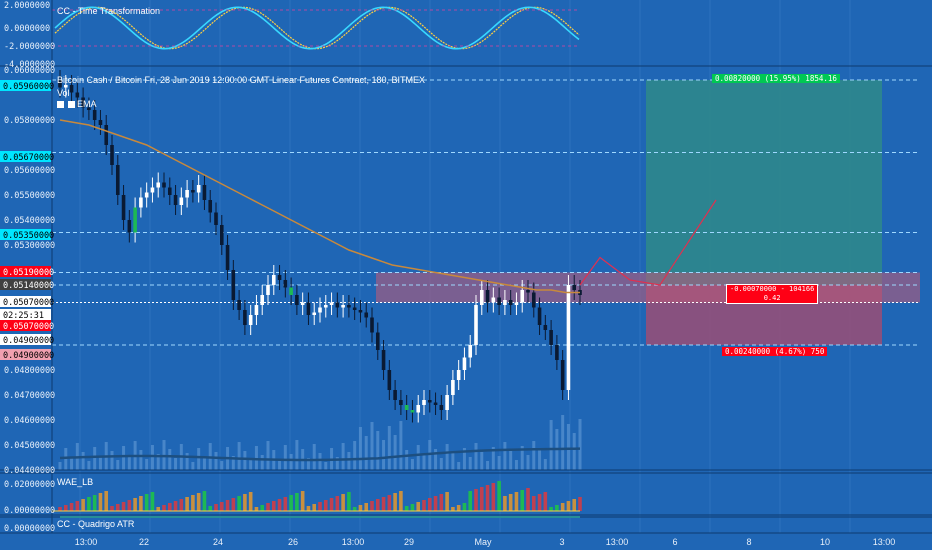 This screenshot has height=550, width=932. What do you see at coordinates (29, 221) in the screenshot?
I see `y-tick-label: 0.05400000` at bounding box center [29, 221].